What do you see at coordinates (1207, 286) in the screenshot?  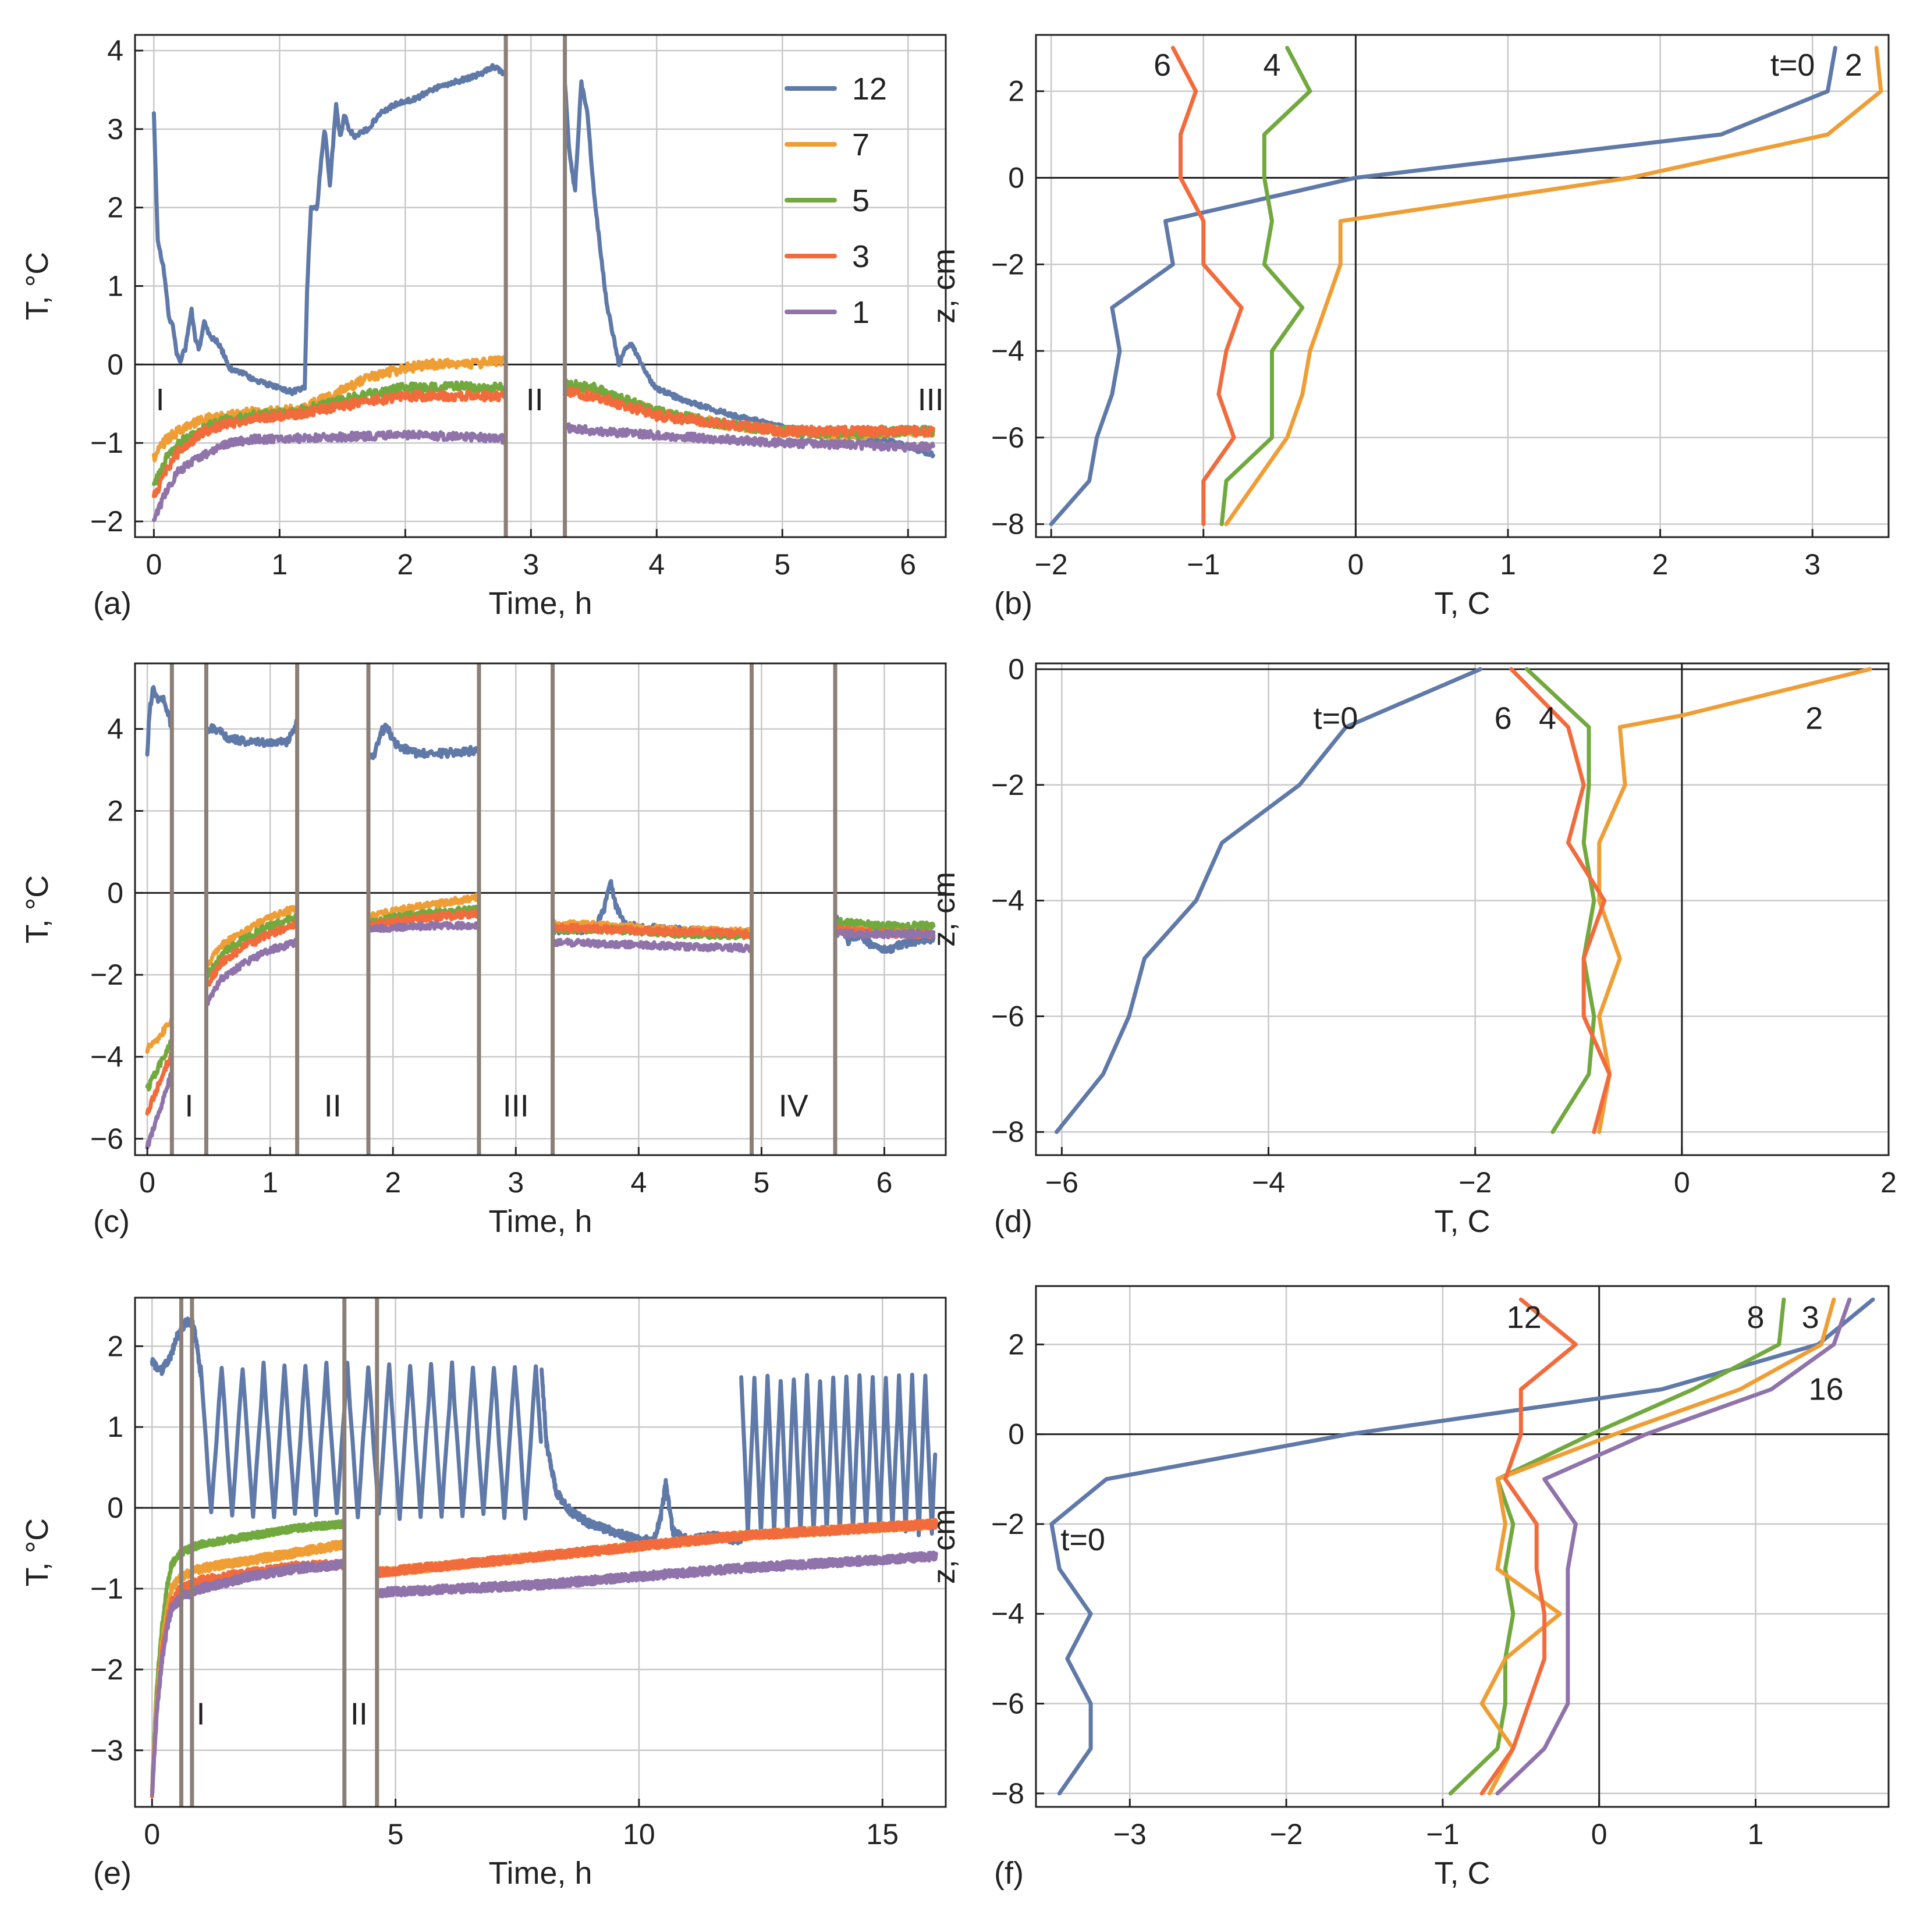 I see `profile-line-red` at bounding box center [1207, 286].